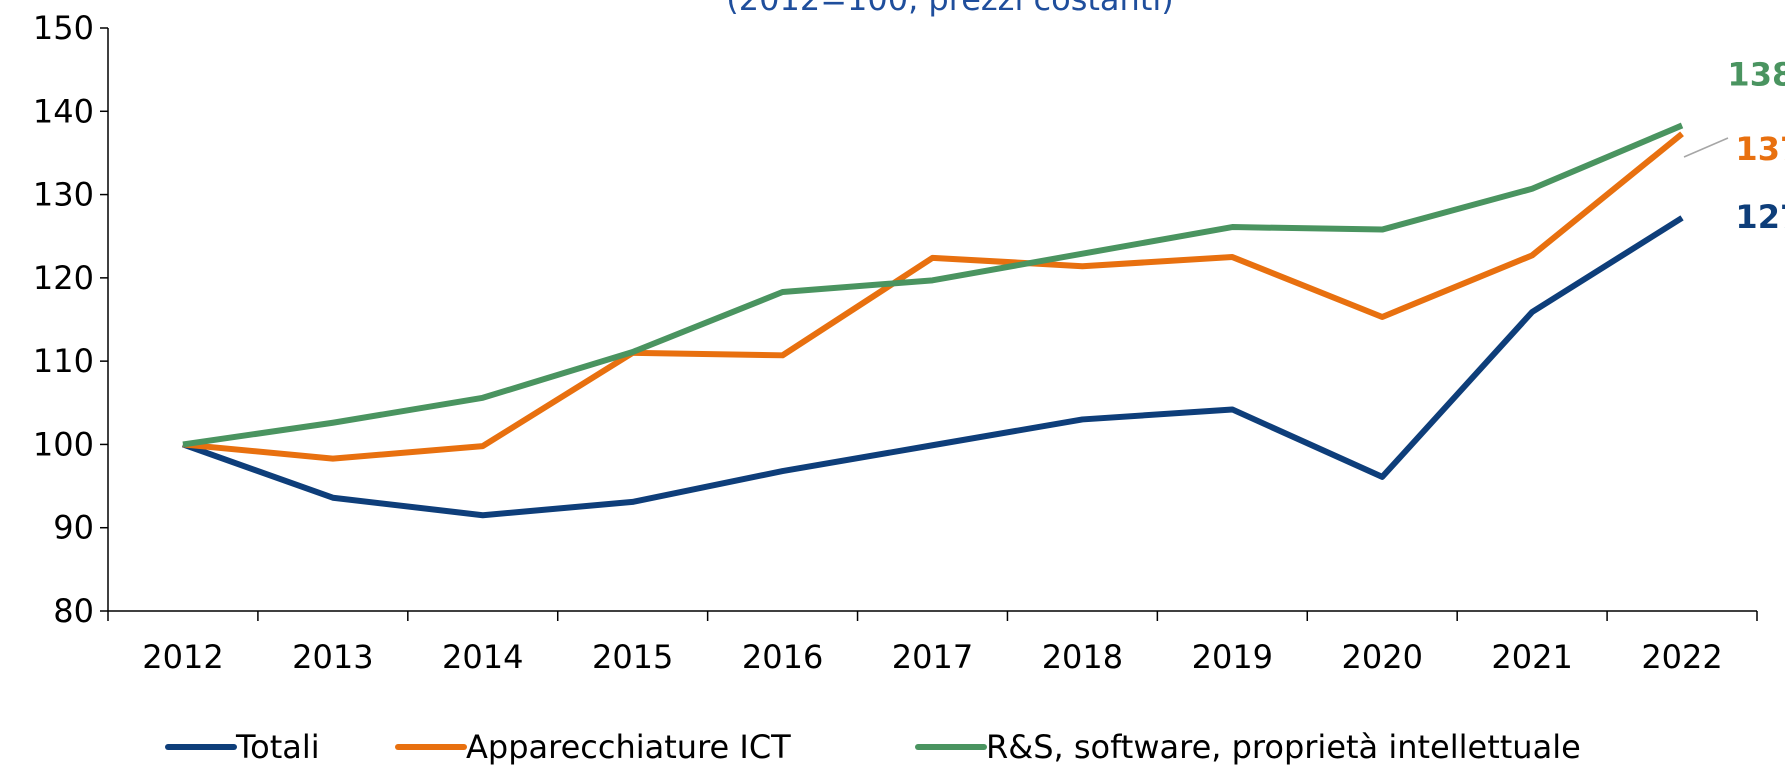 This screenshot has height=766, width=1785. I want to click on x-tick-label: 2019, so click(1232, 657).